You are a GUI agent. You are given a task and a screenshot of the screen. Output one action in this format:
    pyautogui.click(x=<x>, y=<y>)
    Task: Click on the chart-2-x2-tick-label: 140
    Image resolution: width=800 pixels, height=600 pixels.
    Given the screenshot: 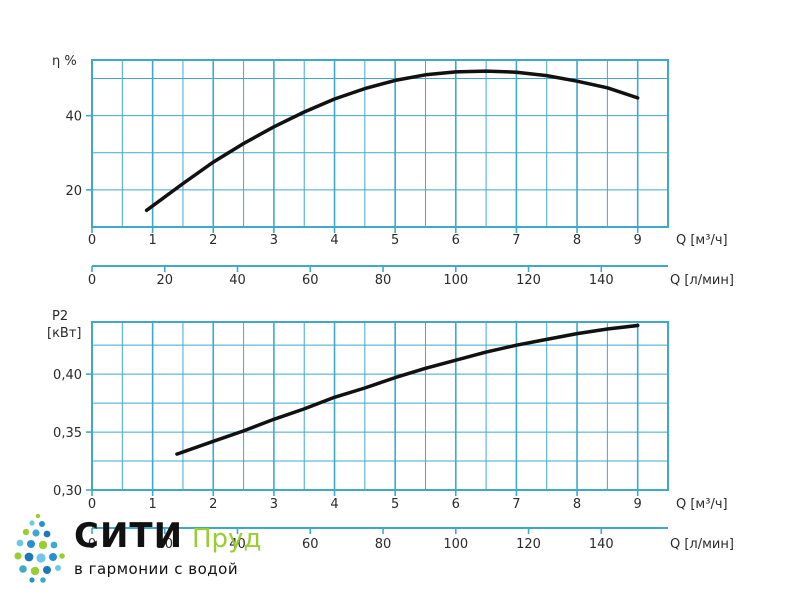 What is the action you would take?
    pyautogui.click(x=601, y=544)
    